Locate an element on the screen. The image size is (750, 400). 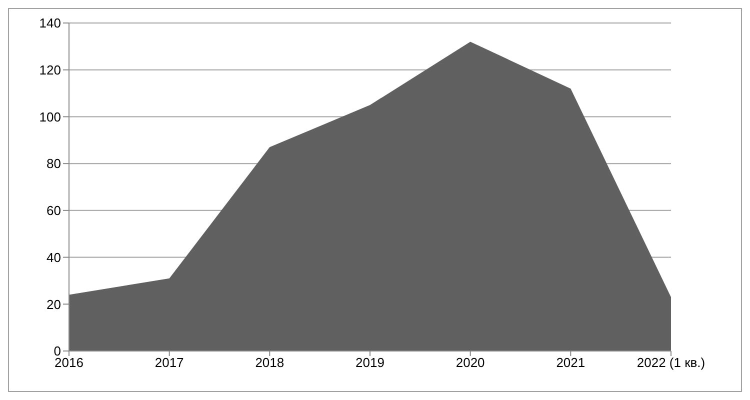
x-tick-label: 2018 is located at coordinates (269, 362).